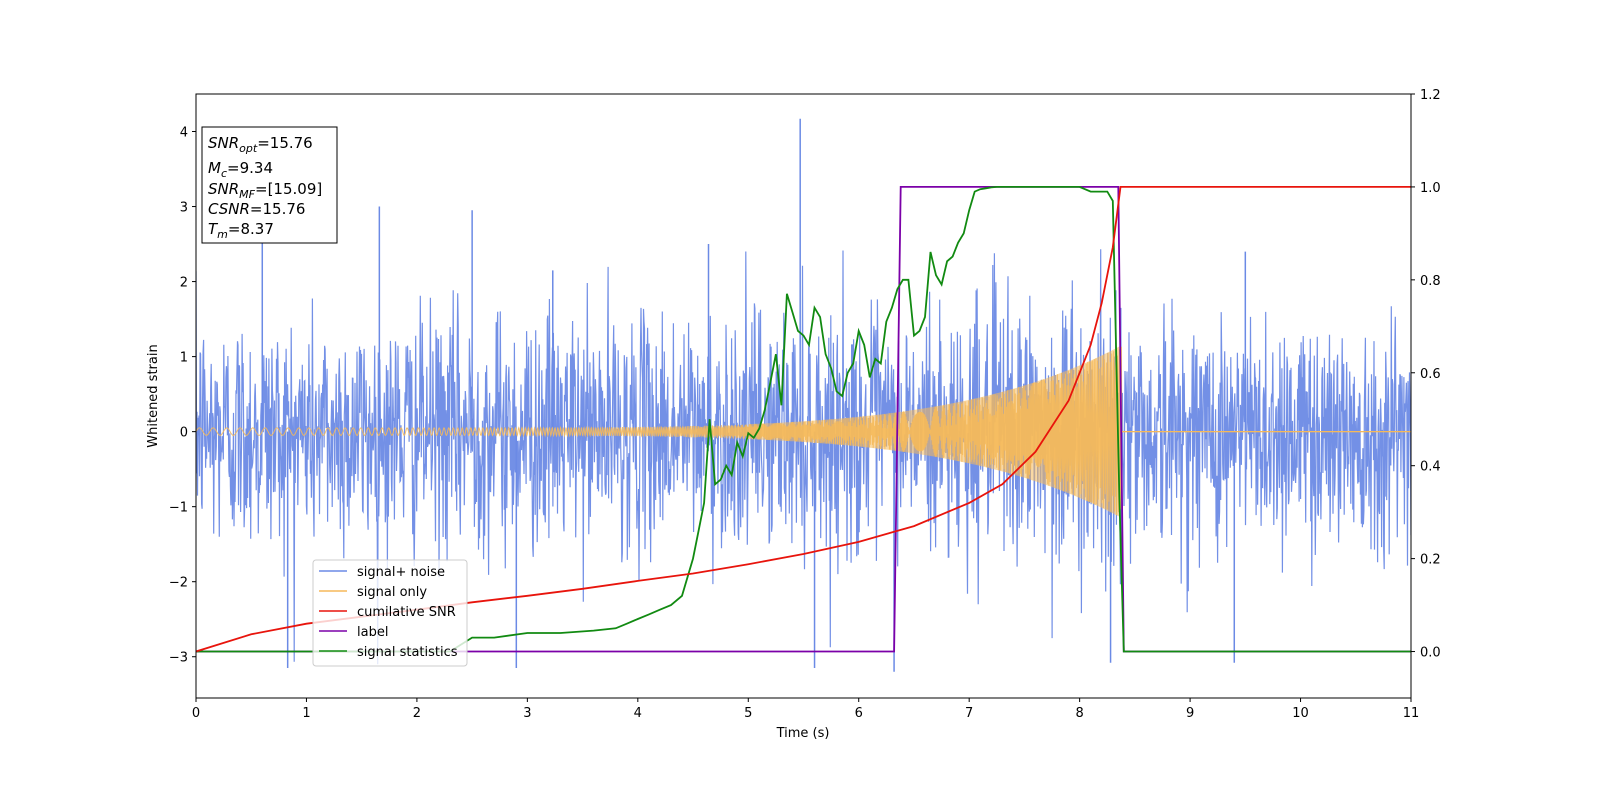 This screenshot has width=1600, height=804. Describe the element at coordinates (1411, 713) in the screenshot. I see `x-tick-label: 11` at that location.